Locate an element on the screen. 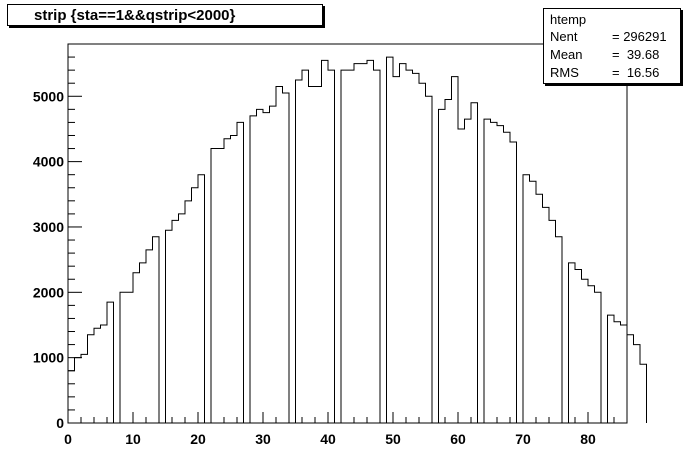 Image resolution: width=696 pixels, height=472 pixels. stats-value: = 296291 is located at coordinates (639, 36).